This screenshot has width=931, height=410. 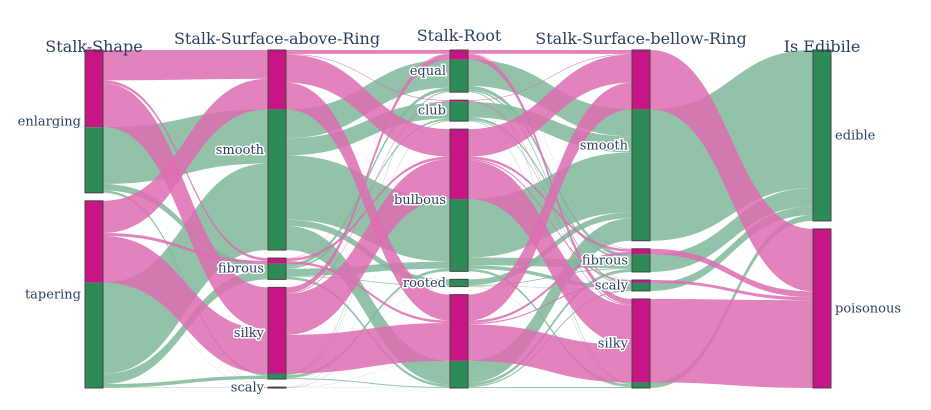 What do you see at coordinates (248, 388) in the screenshot?
I see `category-label: scaly` at bounding box center [248, 388].